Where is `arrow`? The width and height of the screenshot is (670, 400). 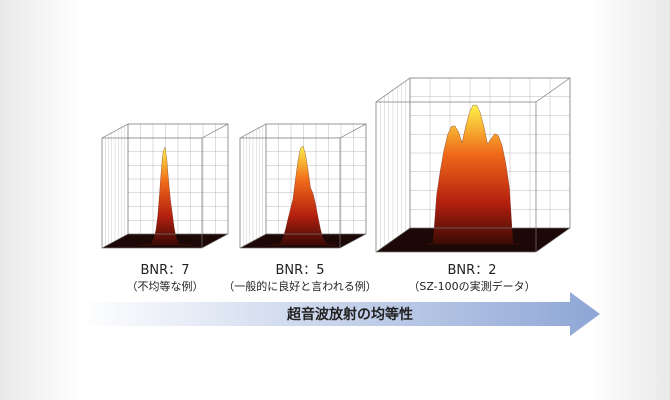
arrow is located at coordinates (340, 314).